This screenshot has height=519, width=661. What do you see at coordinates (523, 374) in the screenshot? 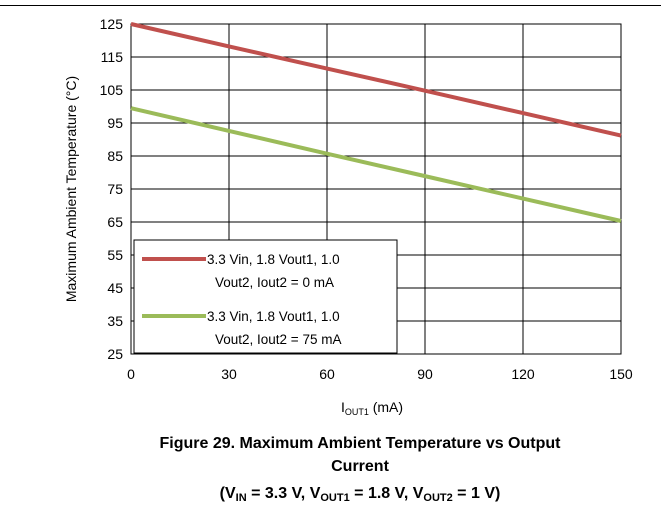
I see `x-tick-label: 120` at bounding box center [523, 374].